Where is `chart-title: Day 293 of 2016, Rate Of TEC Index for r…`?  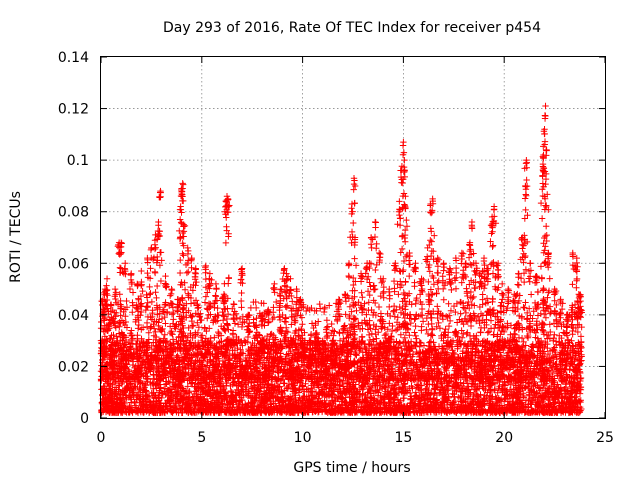 chart-title: Day 293 of 2016, Rate Of TEC Index for r… is located at coordinates (352, 28).